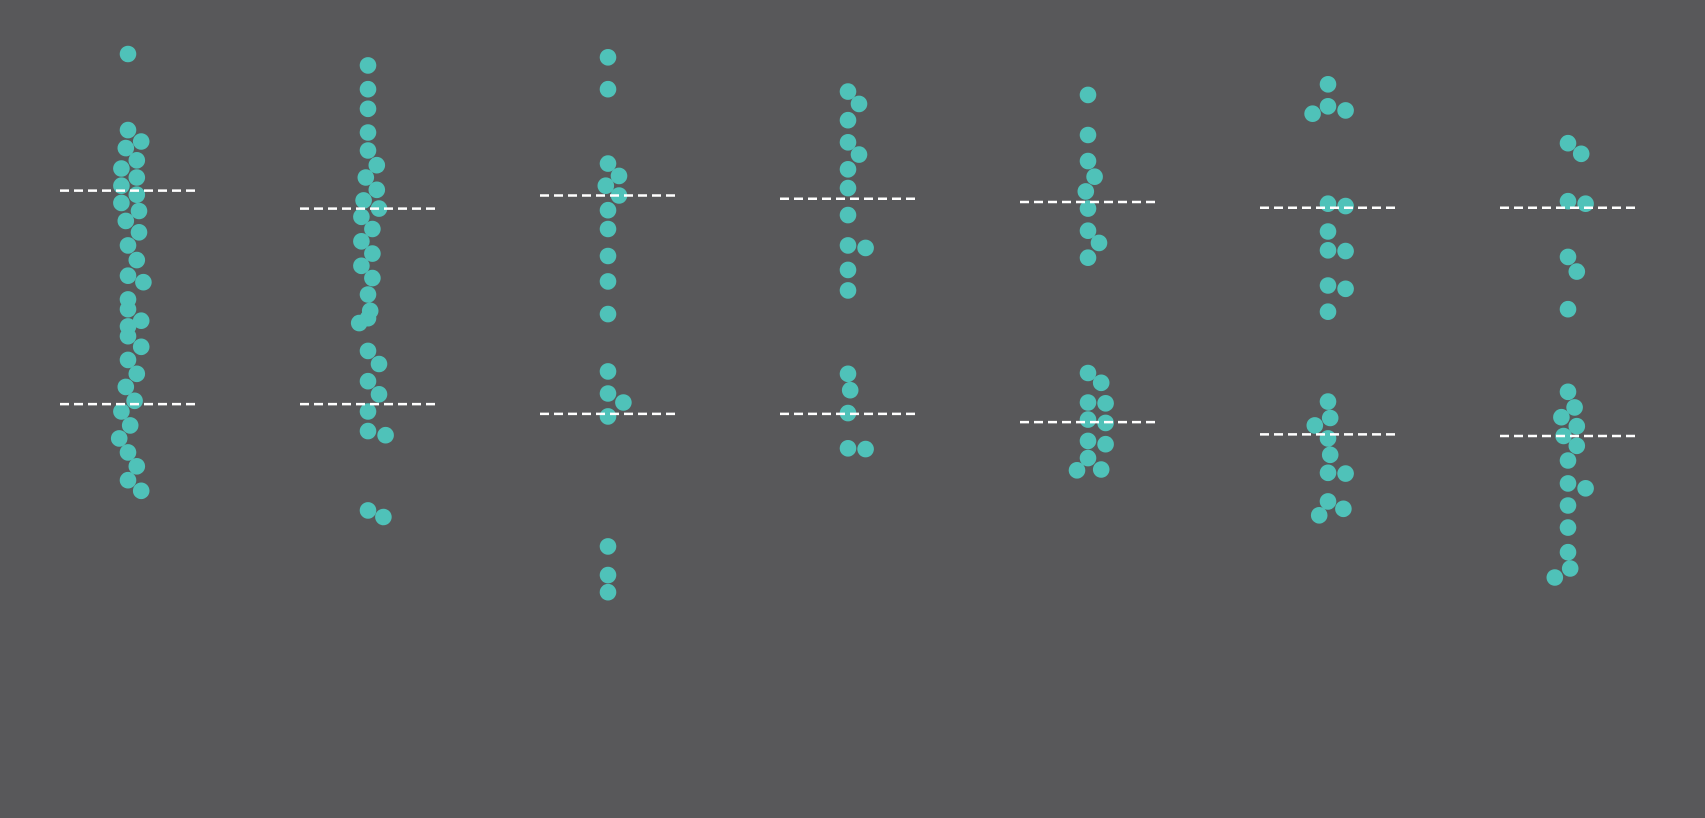  I want to click on panel-r1-c3, so click(608, 186).